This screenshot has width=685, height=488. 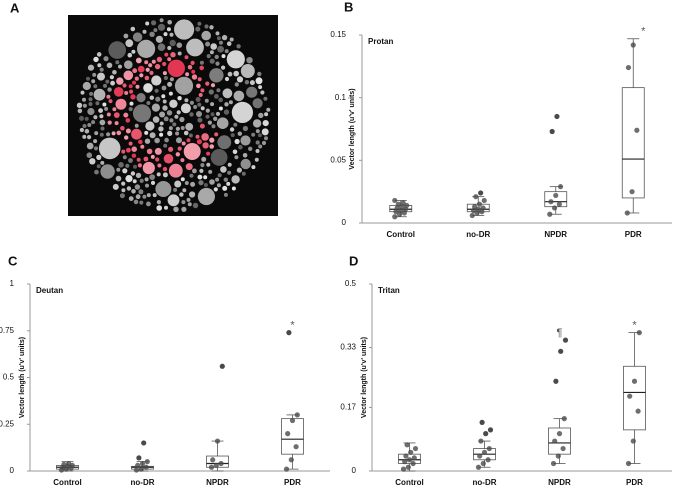 I want to click on x-tick-label: no-DR, so click(x=478, y=234).